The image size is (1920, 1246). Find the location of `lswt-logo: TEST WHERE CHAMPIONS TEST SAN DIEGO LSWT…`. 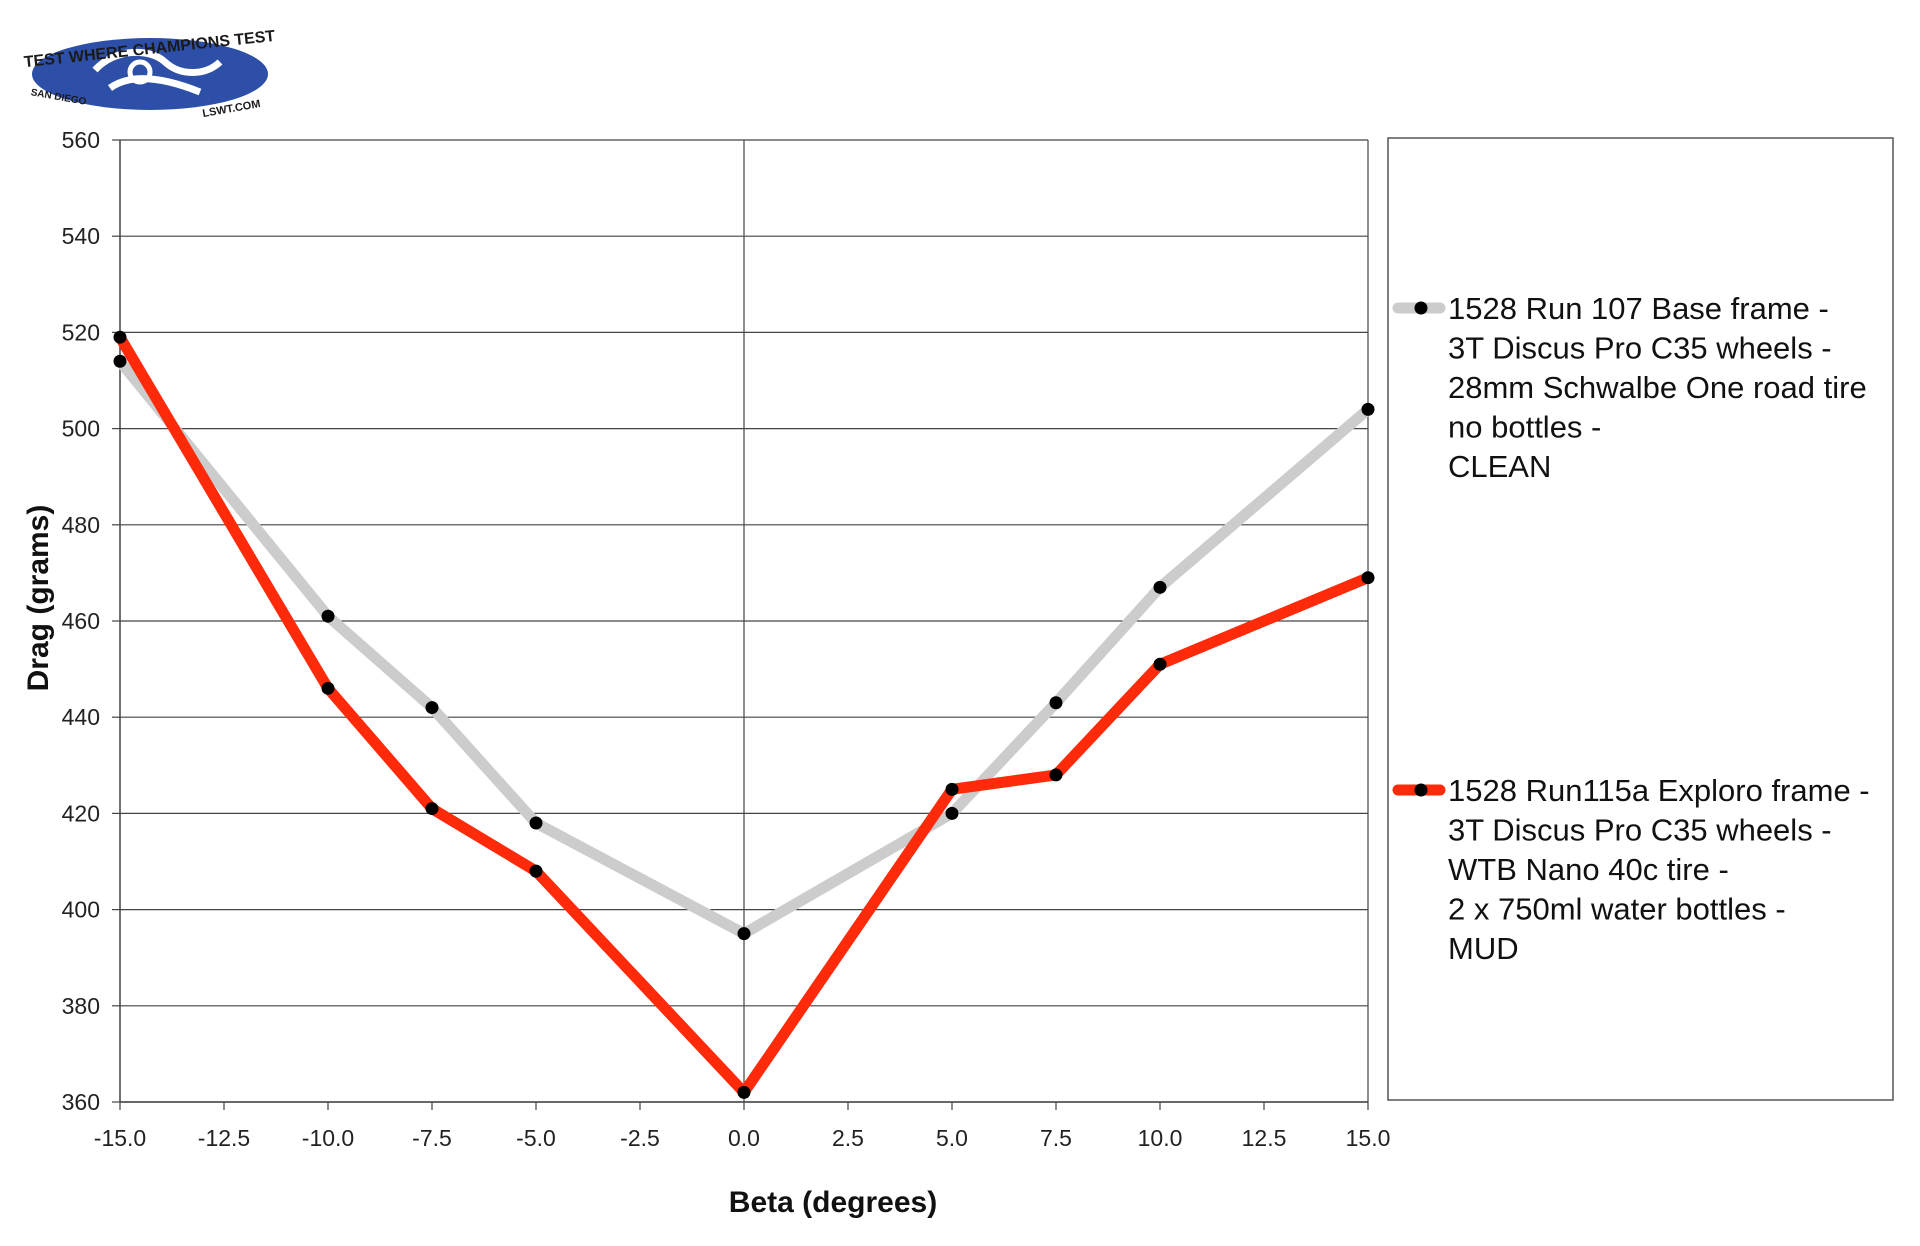

lswt-logo: TEST WHERE CHAMPIONS TEST SAN DIEGO LSWT… is located at coordinates (149, 74).